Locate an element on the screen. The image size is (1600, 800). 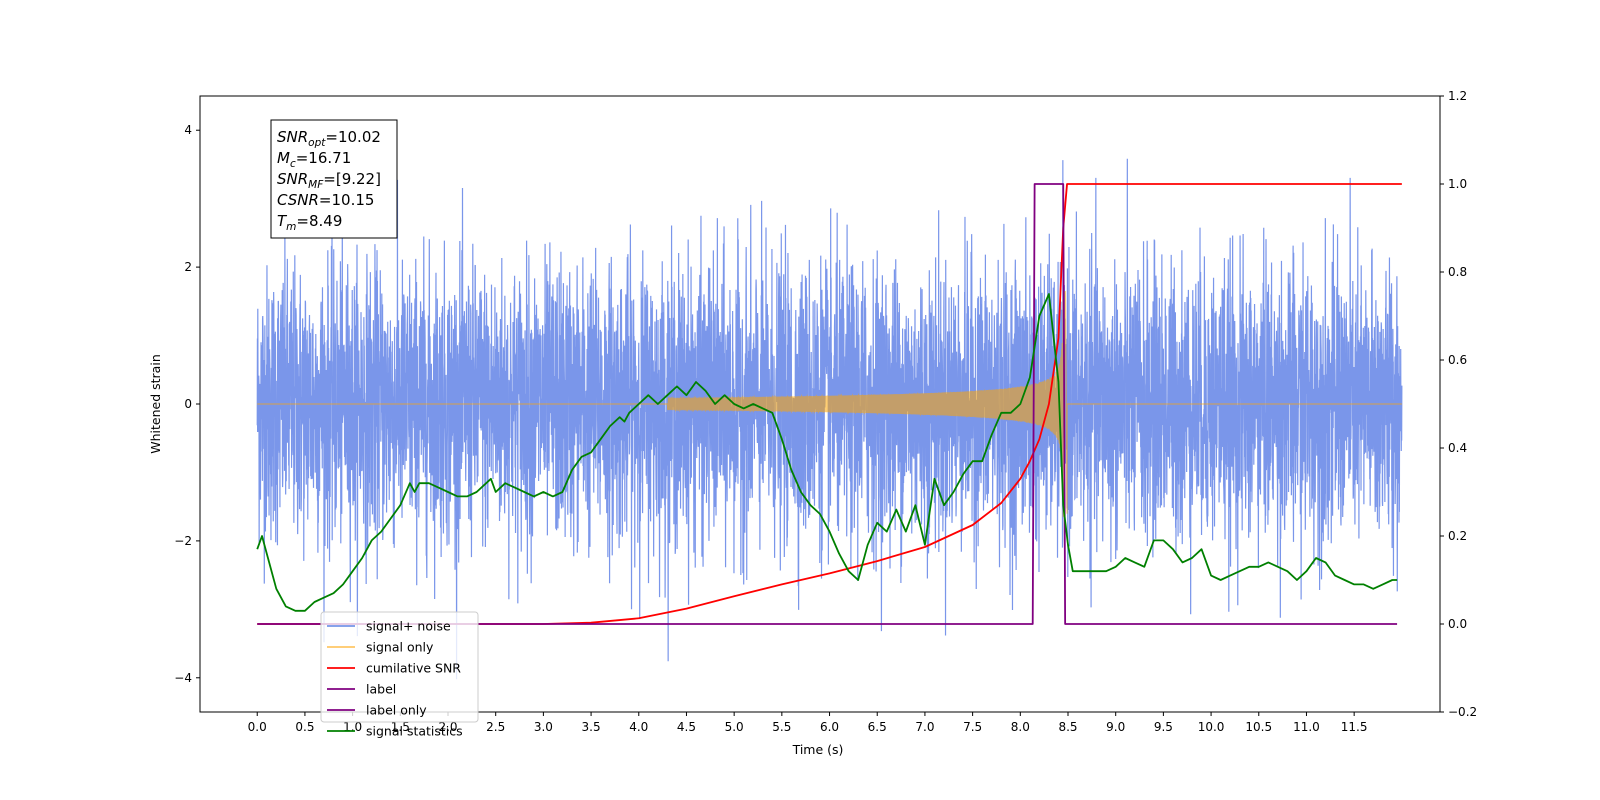
y-right-tick-label: 0.2 is located at coordinates (1457, 536).